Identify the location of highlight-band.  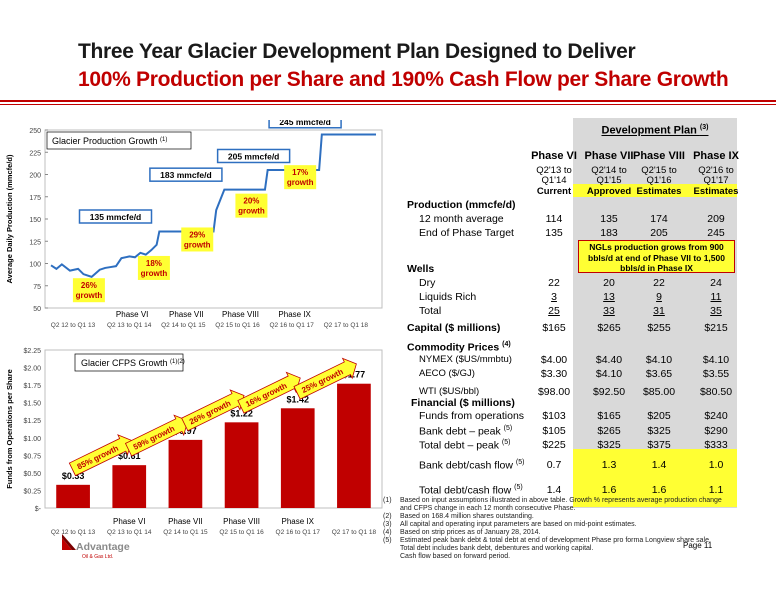
(655, 478).